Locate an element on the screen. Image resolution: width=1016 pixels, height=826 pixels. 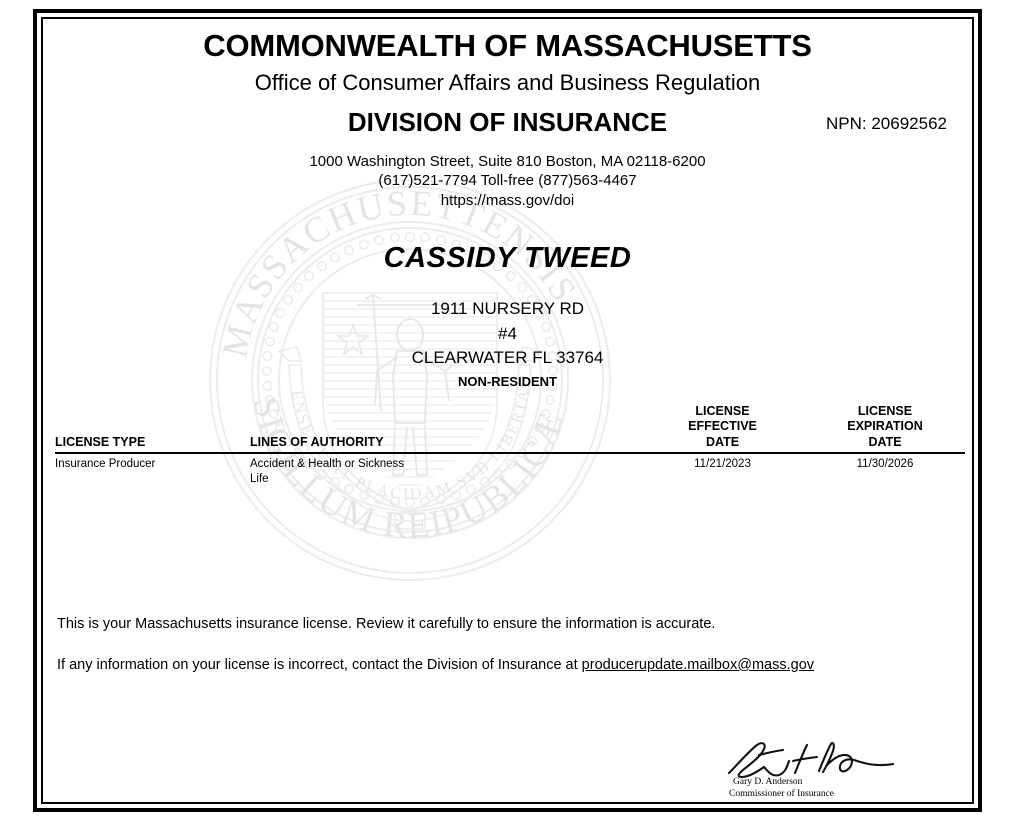
division-title: DIVISION OF INSURANCE is located at coordinates (507, 121).